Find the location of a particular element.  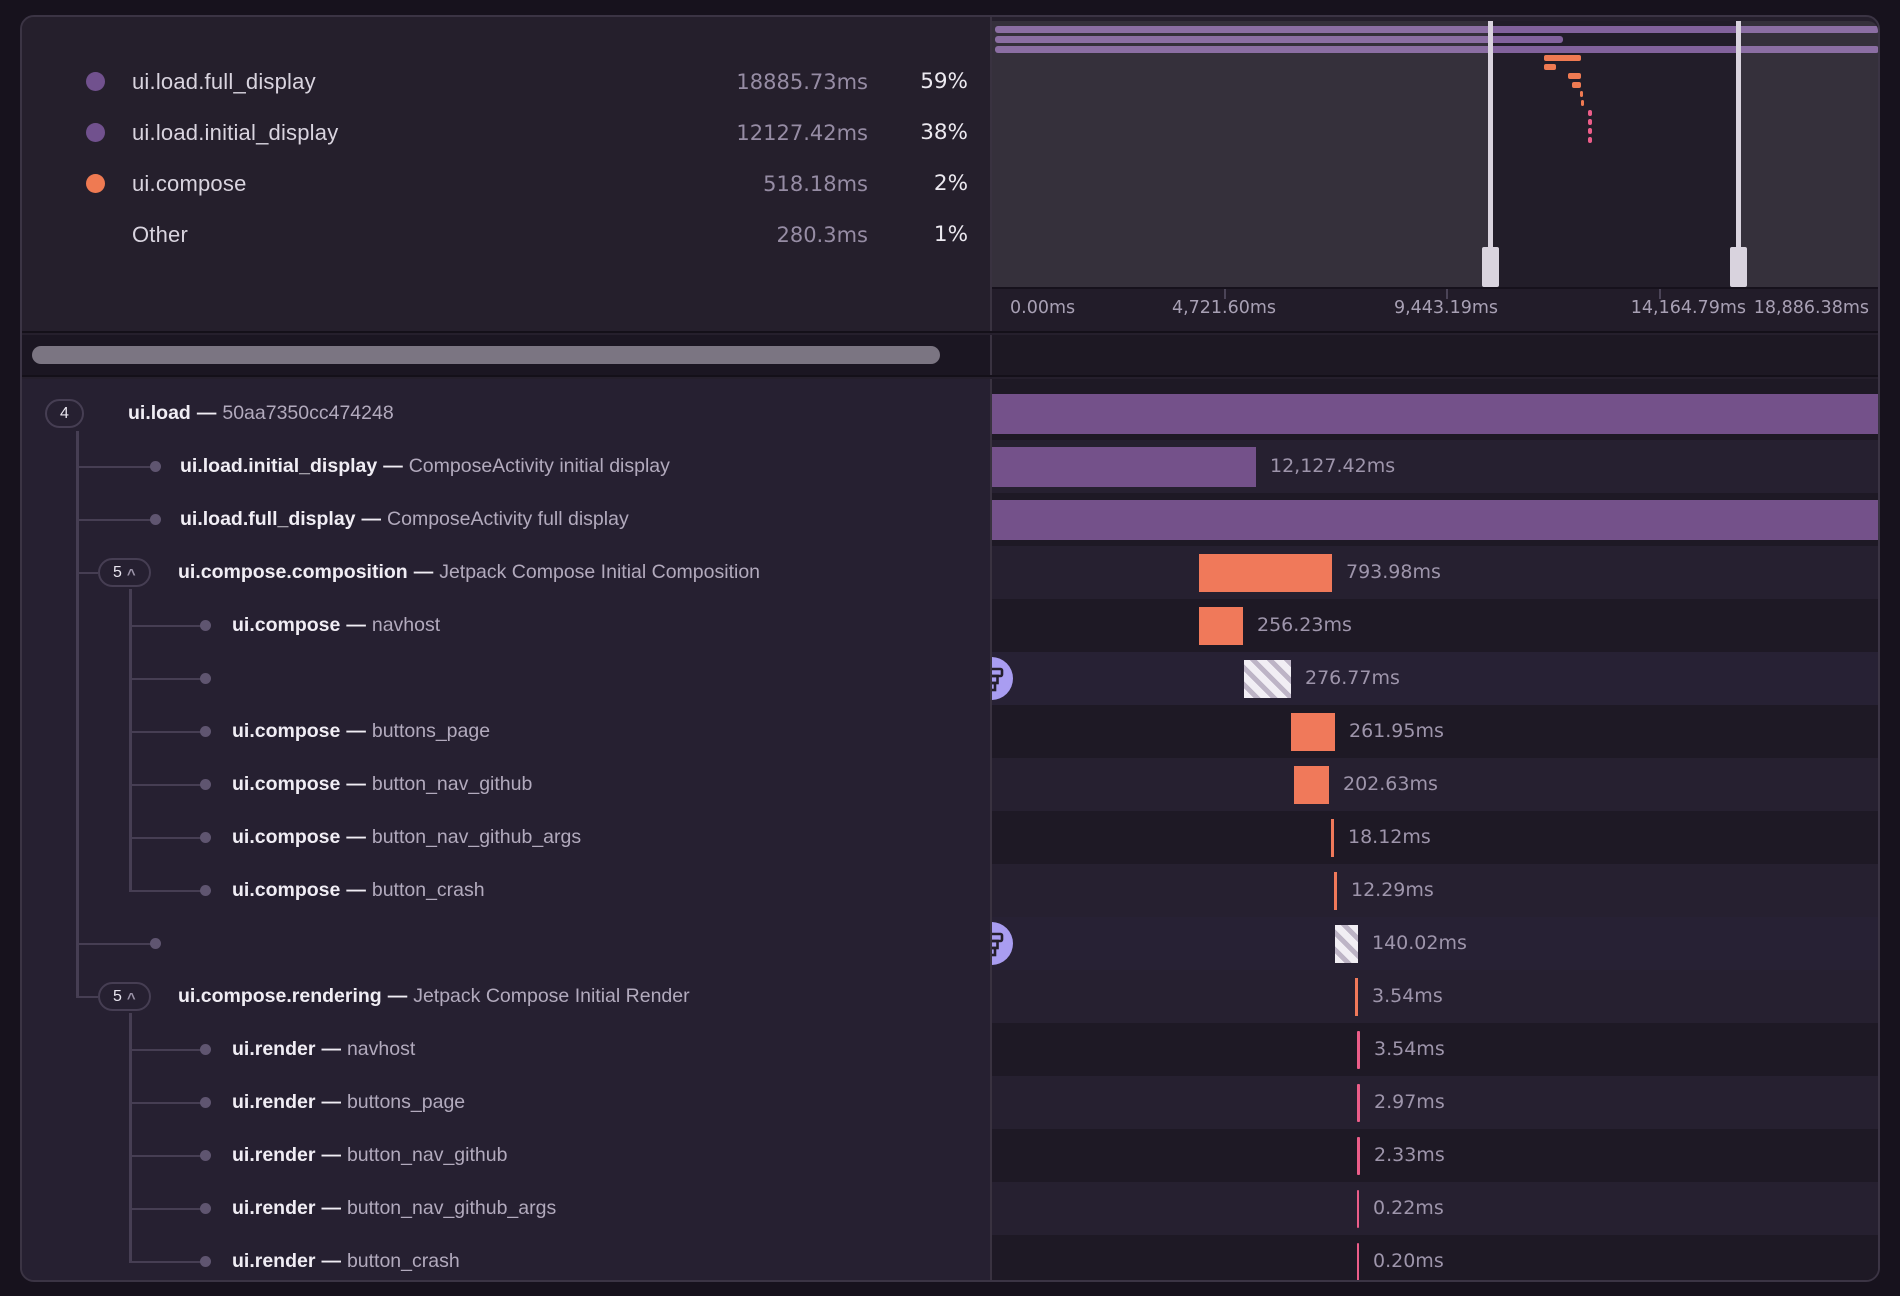

span-tree-row: ui.render — buttons_page is located at coordinates (506, 1102).